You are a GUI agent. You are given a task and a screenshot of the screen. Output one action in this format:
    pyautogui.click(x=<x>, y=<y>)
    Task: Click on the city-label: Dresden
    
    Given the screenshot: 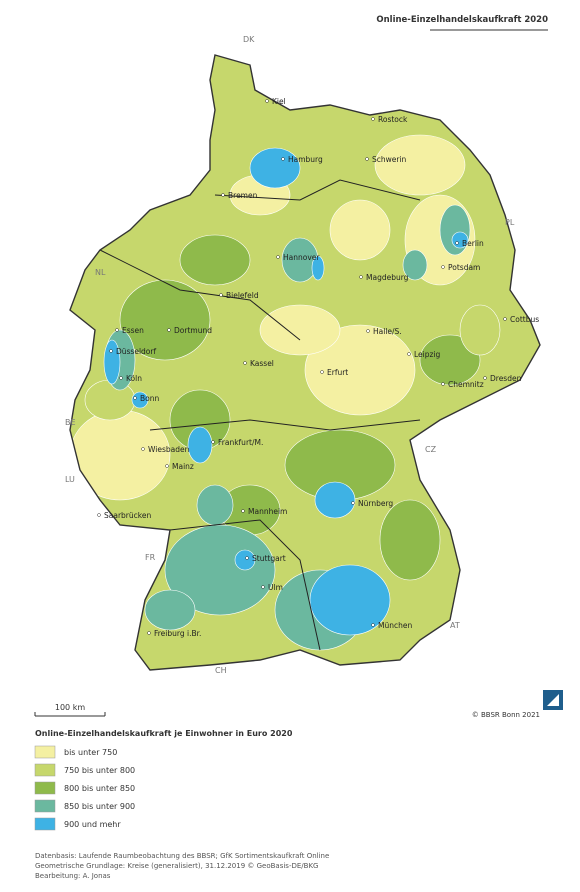 What is the action you would take?
    pyautogui.click(x=506, y=378)
    